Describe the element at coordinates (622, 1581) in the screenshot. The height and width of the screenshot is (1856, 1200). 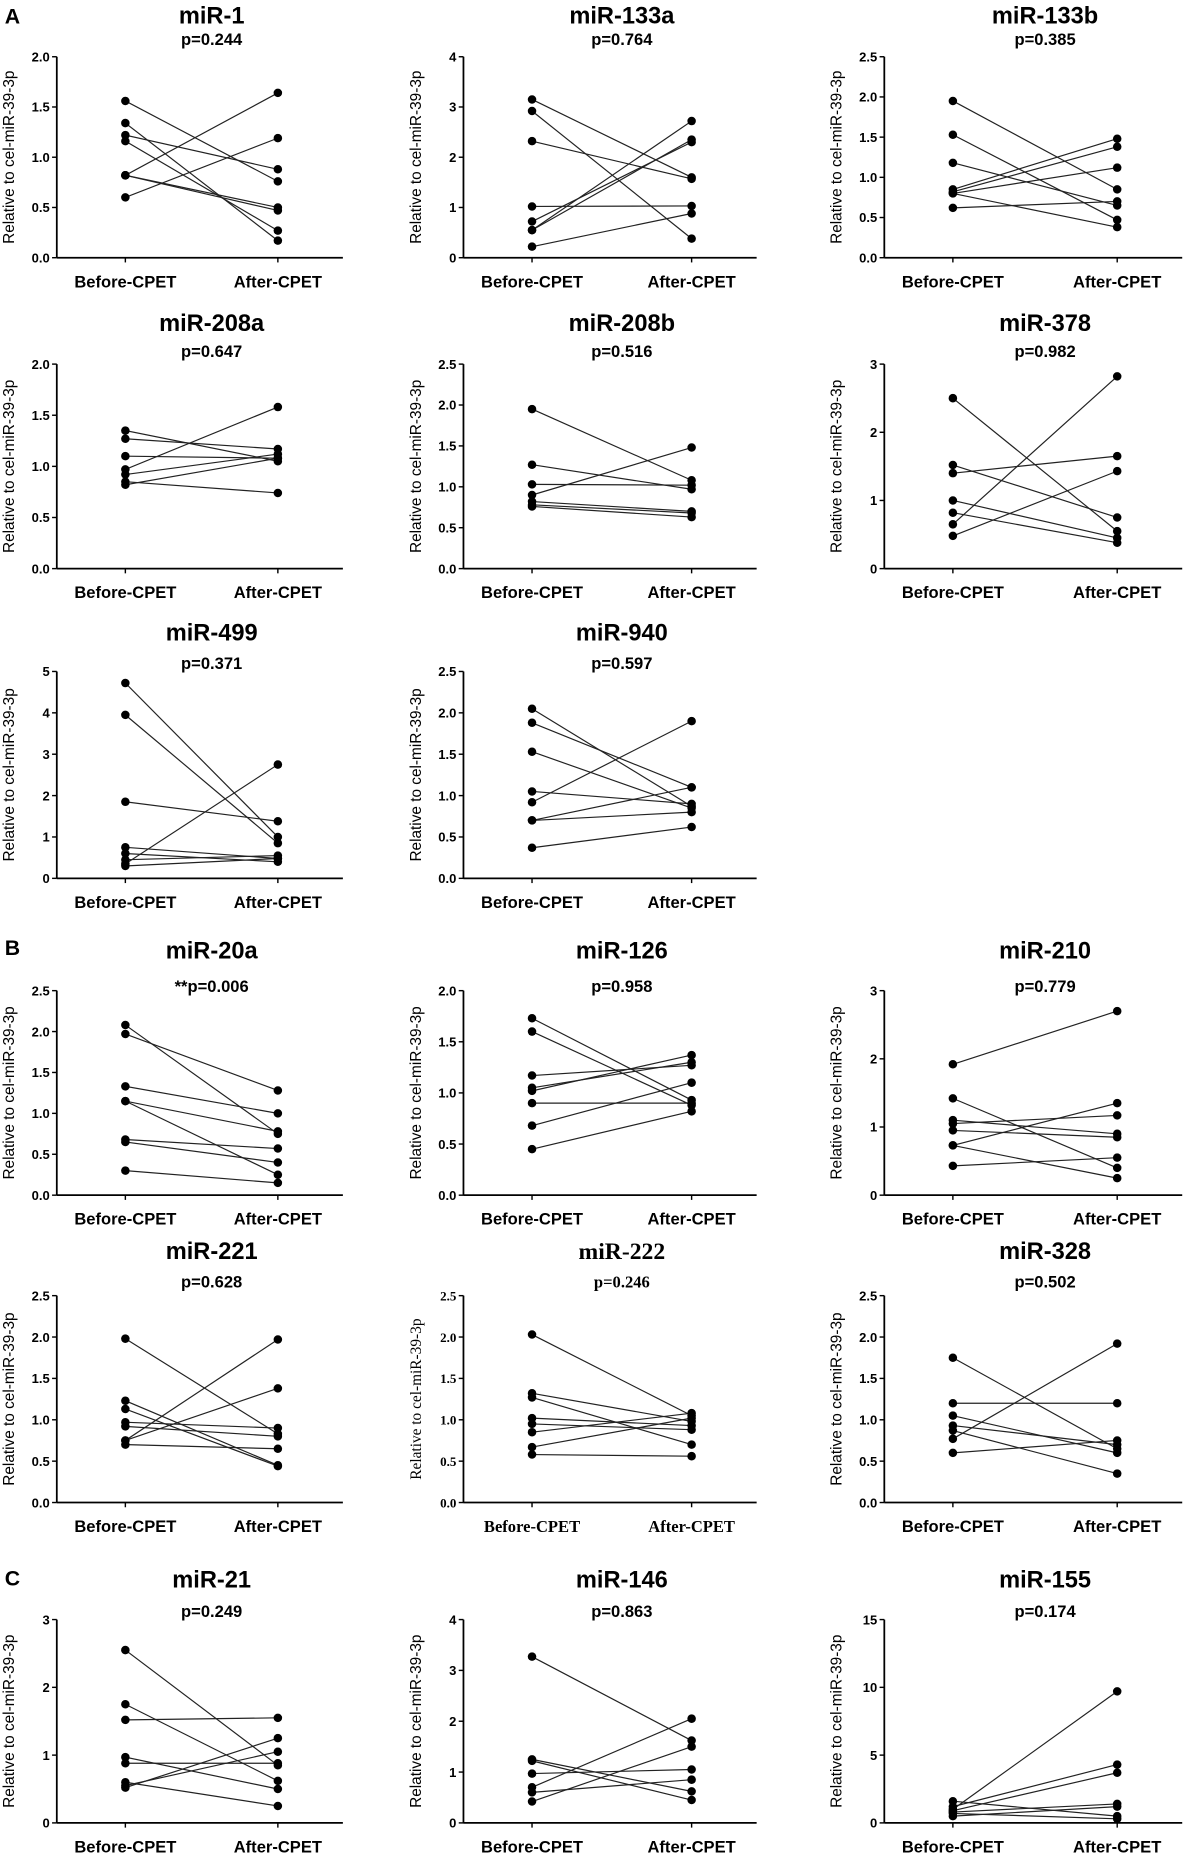
I see `chart-title: miR-146` at that location.